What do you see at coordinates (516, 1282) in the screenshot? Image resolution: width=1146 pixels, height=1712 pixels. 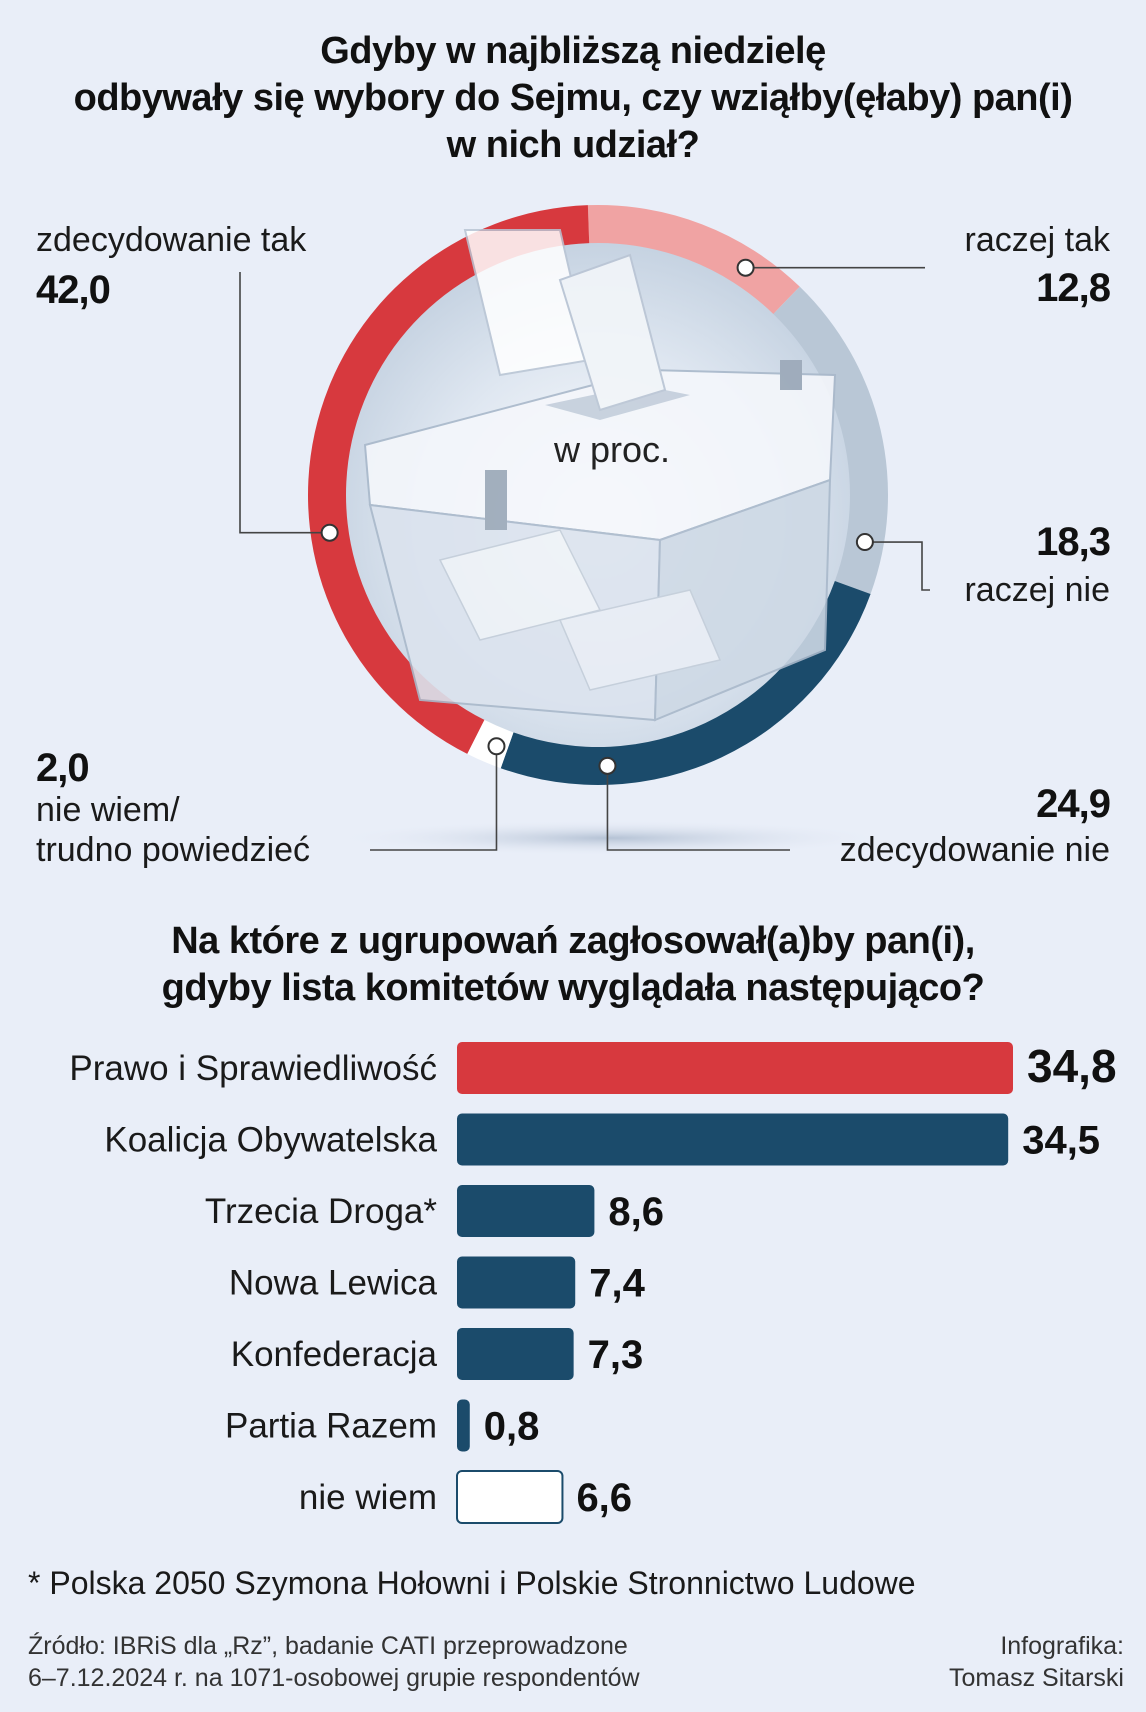 I see `bar-nowa-lewica` at bounding box center [516, 1282].